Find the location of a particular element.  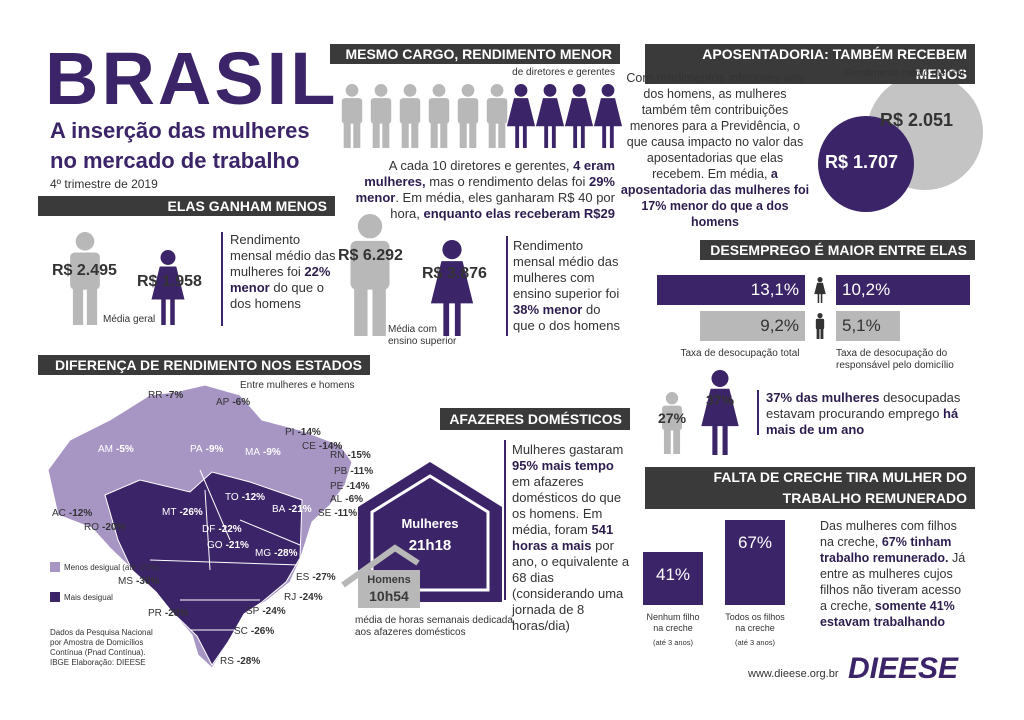

emphasis: 67% tinham trabalho remunerado. is located at coordinates (886, 550).